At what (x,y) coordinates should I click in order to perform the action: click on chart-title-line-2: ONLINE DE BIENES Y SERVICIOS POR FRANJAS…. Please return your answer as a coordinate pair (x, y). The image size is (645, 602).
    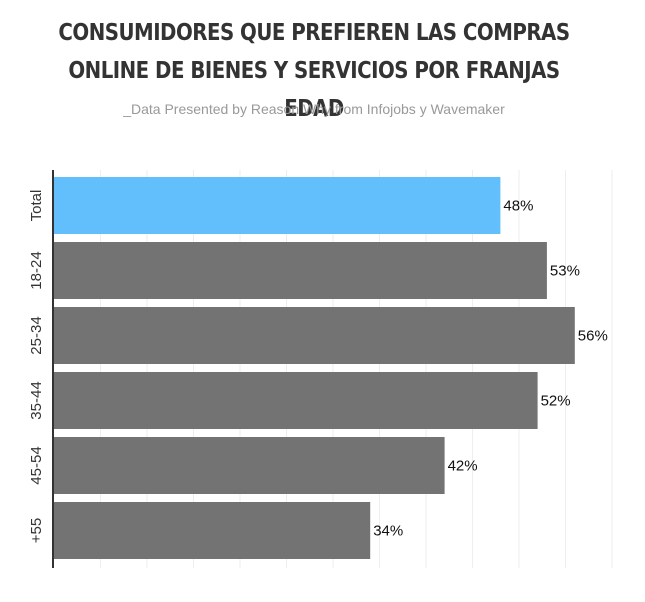
    Looking at the image, I should click on (314, 90).